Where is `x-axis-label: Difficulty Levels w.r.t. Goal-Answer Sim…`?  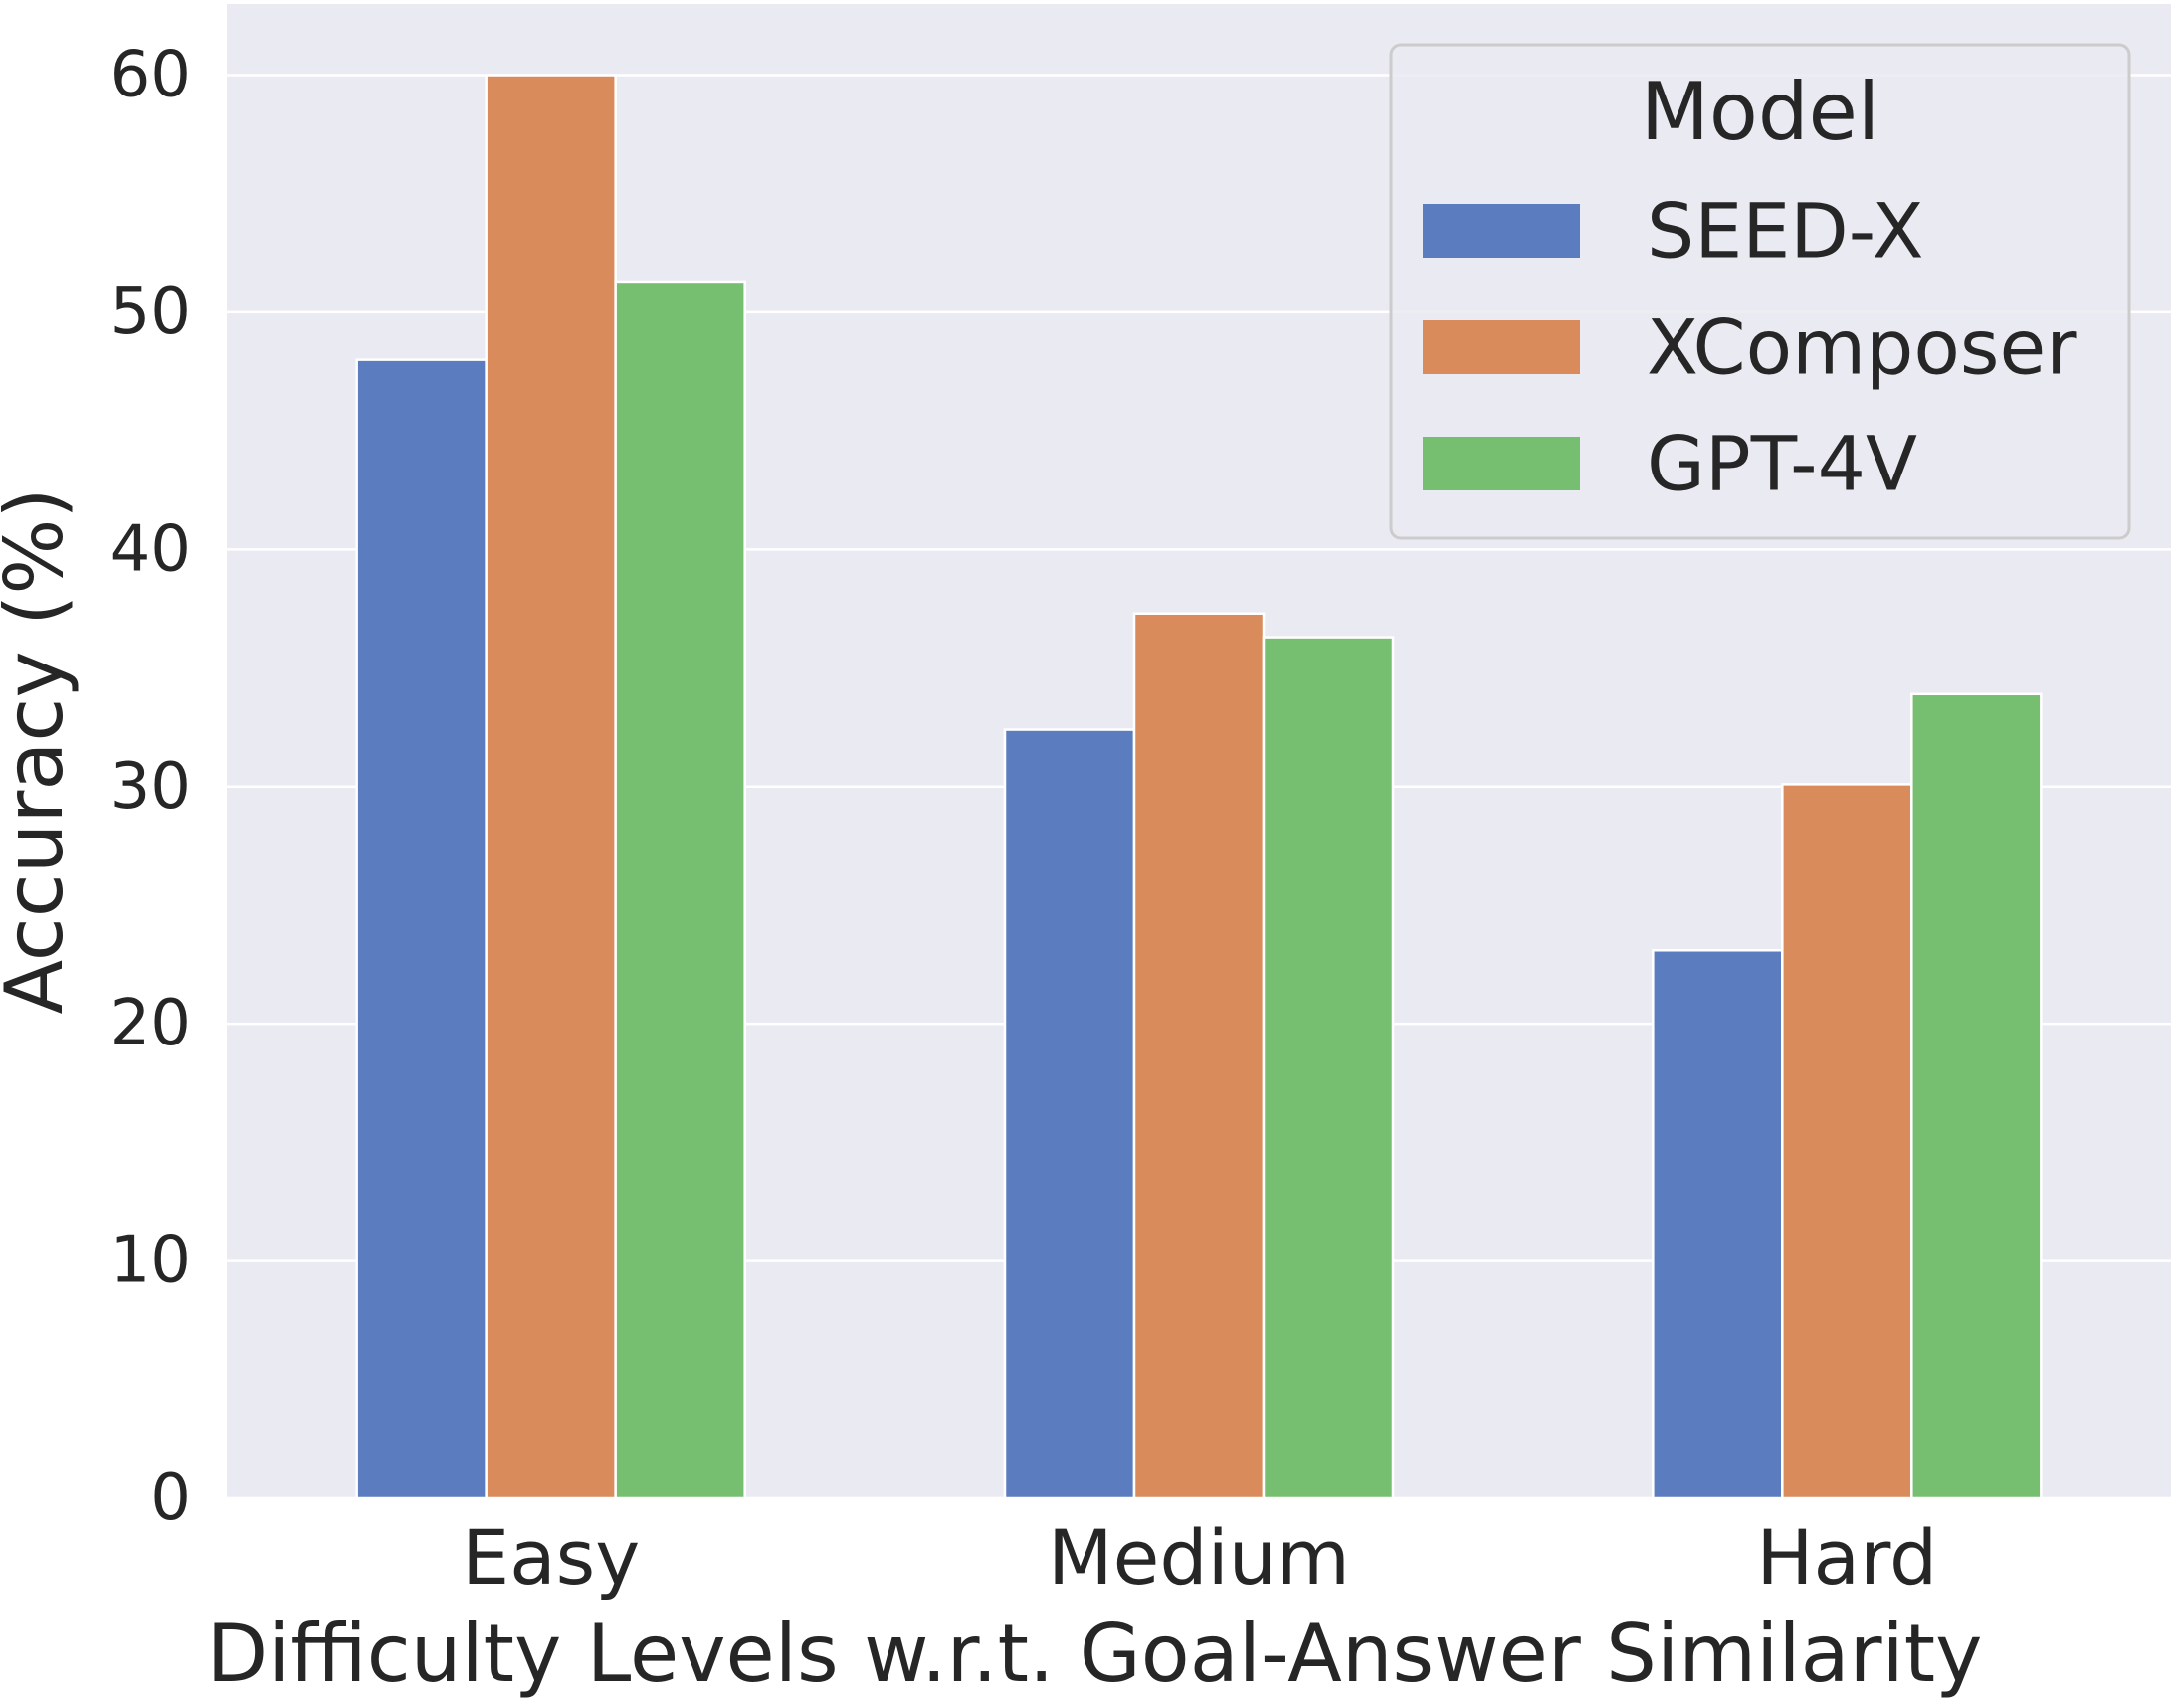 x-axis-label: Difficulty Levels w.r.t. Goal-Answer Sim… is located at coordinates (1095, 1654).